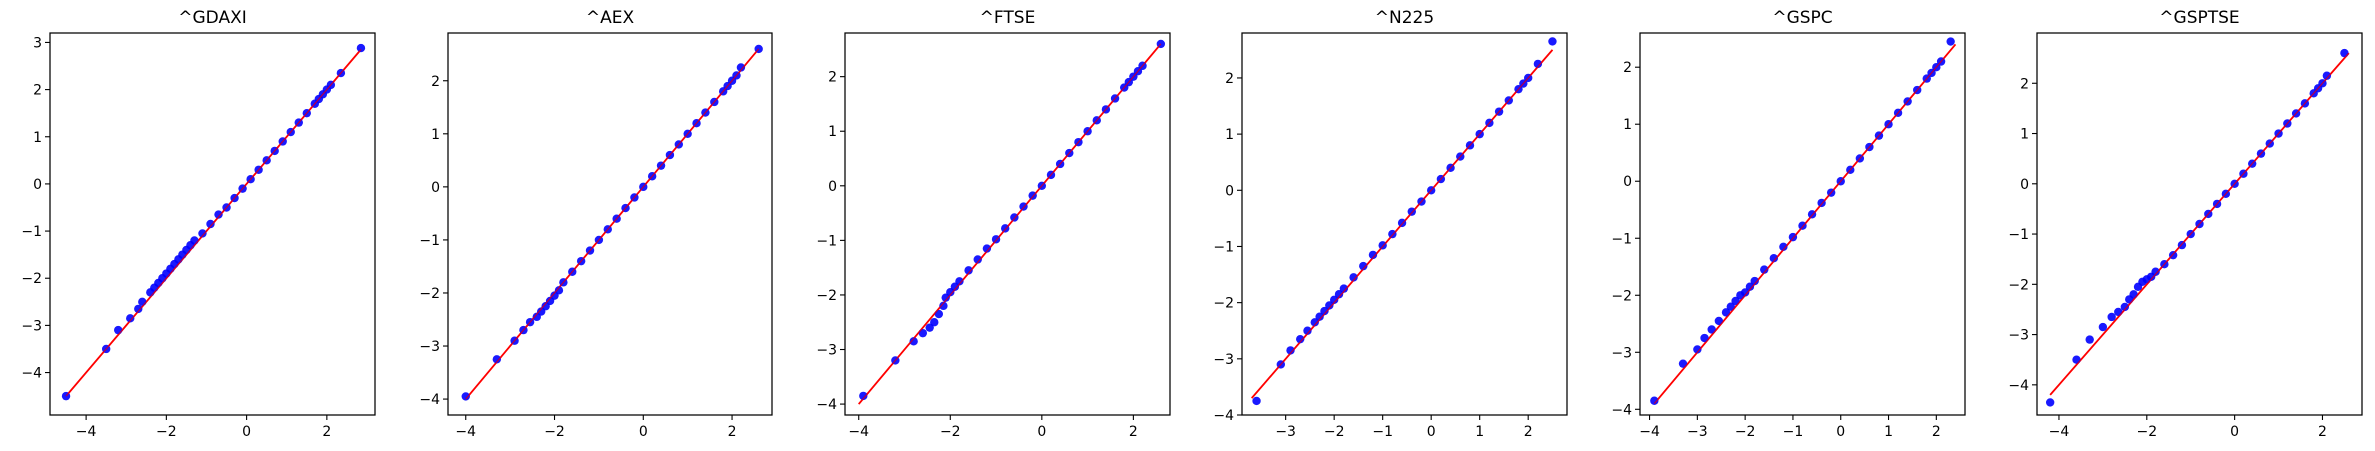 The height and width of the screenshot is (451, 2375). Describe the element at coordinates (1404, 18) in the screenshot. I see `panel-title: ^N225` at that location.